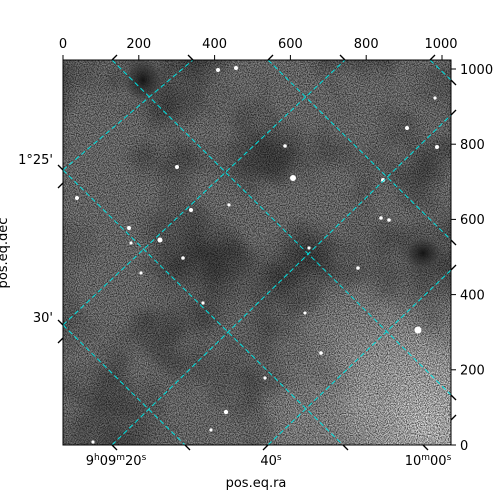  I want to click on dec-tick-label-1: 1°25', so click(35, 160).